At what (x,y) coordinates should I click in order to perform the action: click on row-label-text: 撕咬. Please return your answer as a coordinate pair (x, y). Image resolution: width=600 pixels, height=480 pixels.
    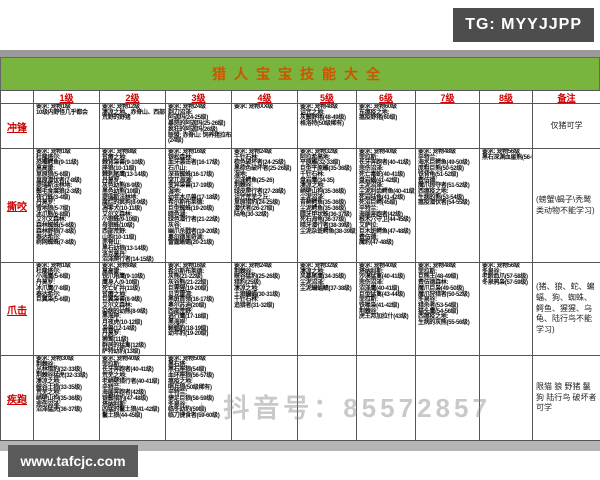
    Looking at the image, I should click on (17, 207).